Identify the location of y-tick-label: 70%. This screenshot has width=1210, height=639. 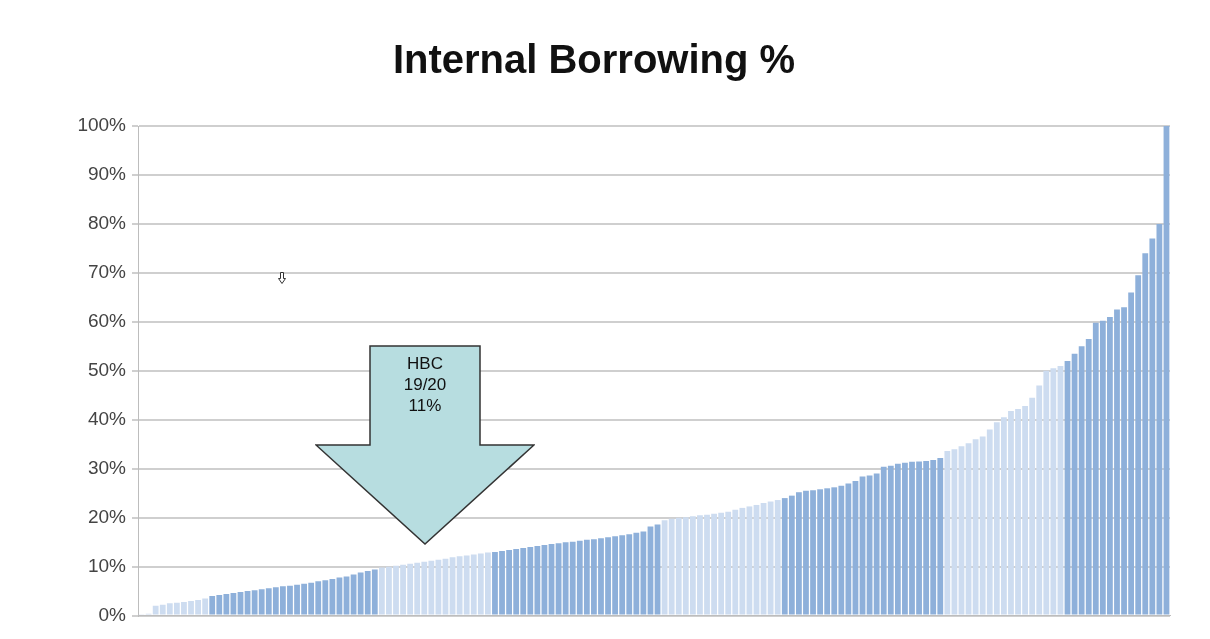
(107, 272).